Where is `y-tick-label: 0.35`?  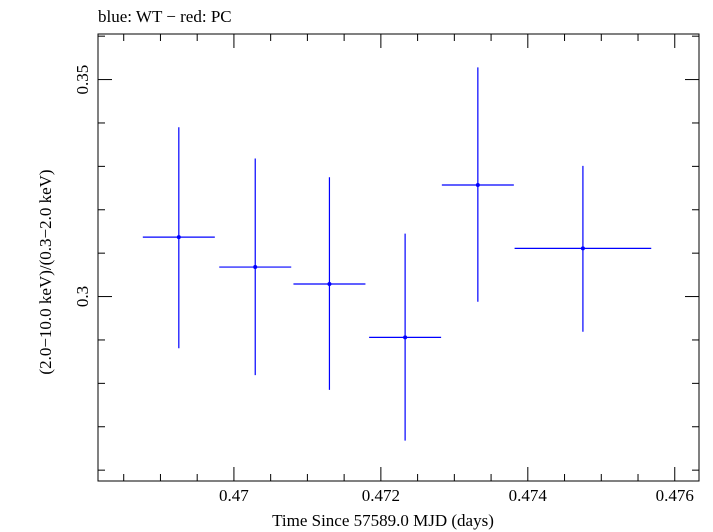
y-tick-label: 0.35 is located at coordinates (82, 80).